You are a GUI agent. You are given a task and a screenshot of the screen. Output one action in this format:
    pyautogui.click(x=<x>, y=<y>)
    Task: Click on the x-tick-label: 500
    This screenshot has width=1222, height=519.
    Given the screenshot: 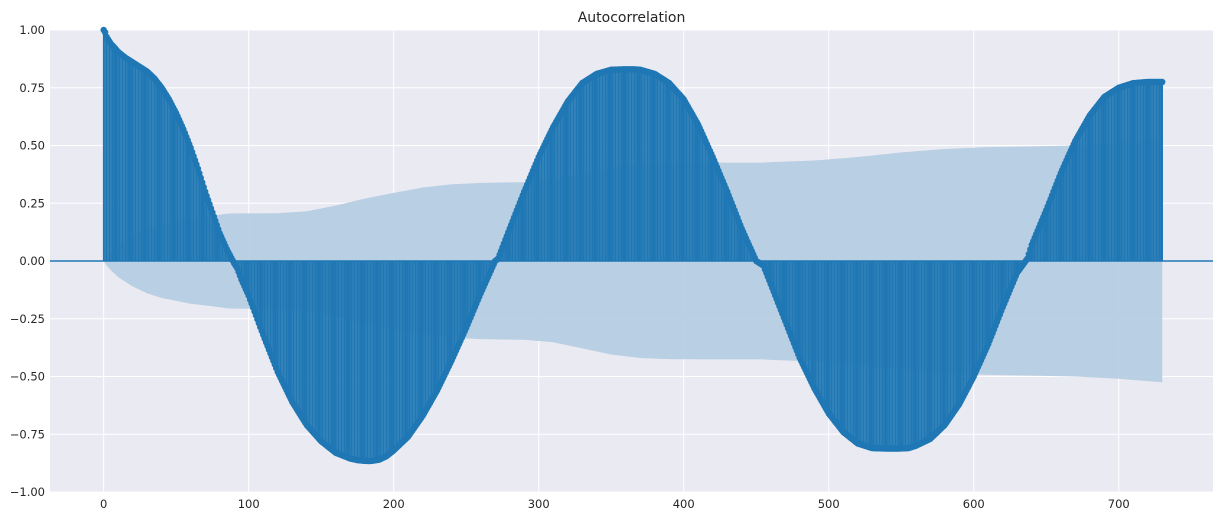 What is the action you would take?
    pyautogui.click(x=829, y=504)
    